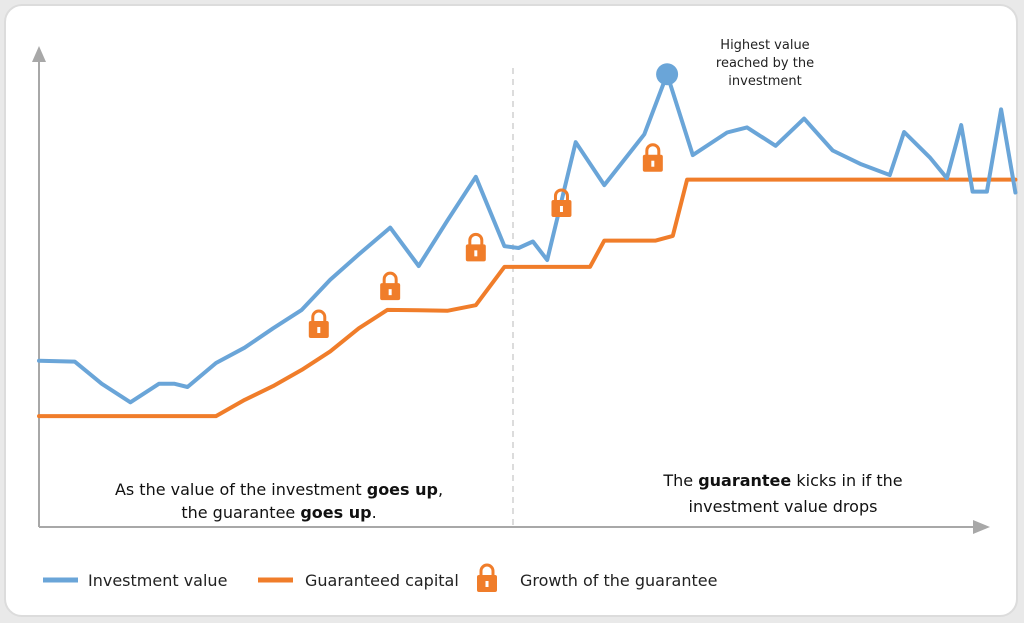 The image size is (1024, 623). I want to click on left-caption-punct-2: ., so click(374, 512).